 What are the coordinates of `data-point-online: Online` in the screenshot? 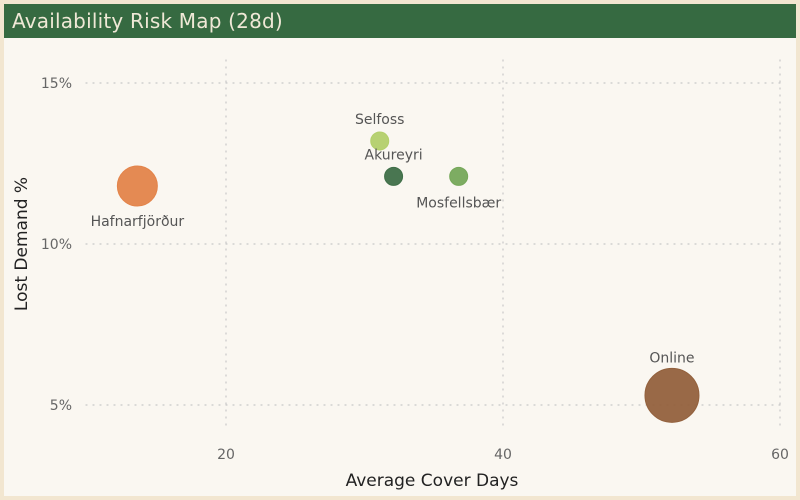 It's located at (672, 386).